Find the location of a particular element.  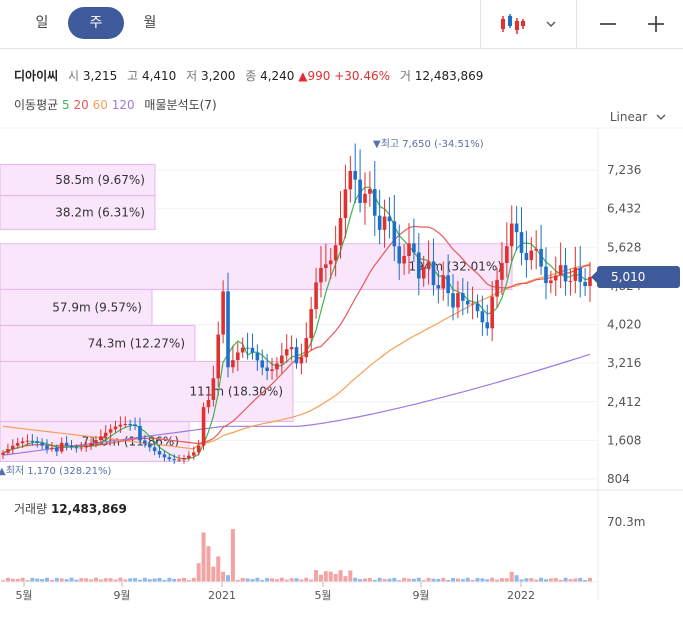

ma-legend: 이동평균 5 20 60 120 매물분석도(7) is located at coordinates (115, 104).